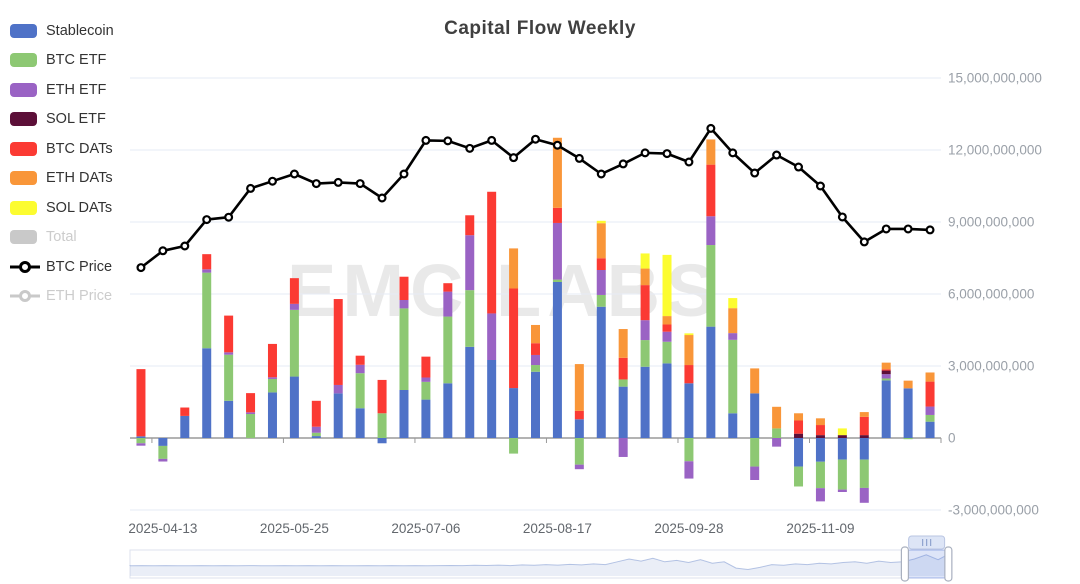 This screenshot has height=584, width=1080. Describe the element at coordinates (926, 564) in the screenshot. I see `navigator-selection` at that location.